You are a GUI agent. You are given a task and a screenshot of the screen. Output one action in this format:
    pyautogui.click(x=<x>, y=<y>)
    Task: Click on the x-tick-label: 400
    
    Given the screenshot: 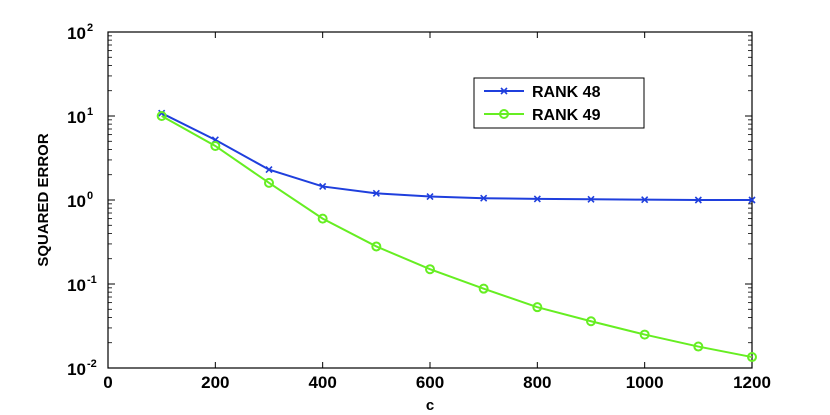 What is the action you would take?
    pyautogui.click(x=322, y=382)
    